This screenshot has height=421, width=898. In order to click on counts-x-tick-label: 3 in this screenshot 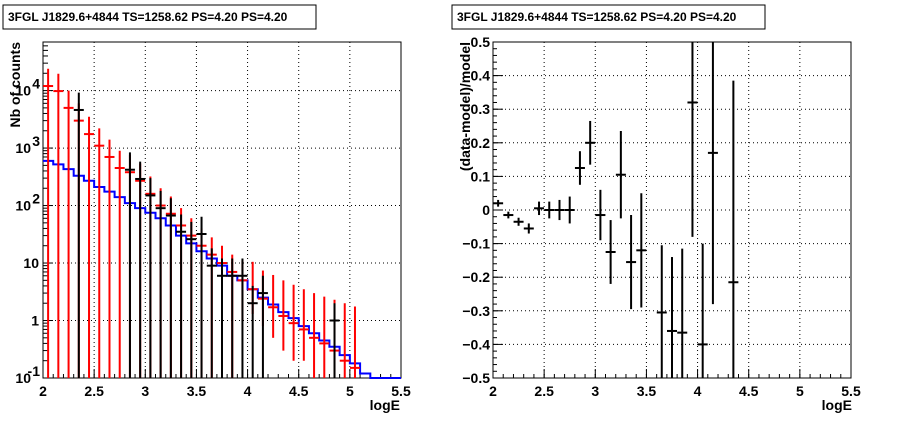, I will do `click(145, 391)`.